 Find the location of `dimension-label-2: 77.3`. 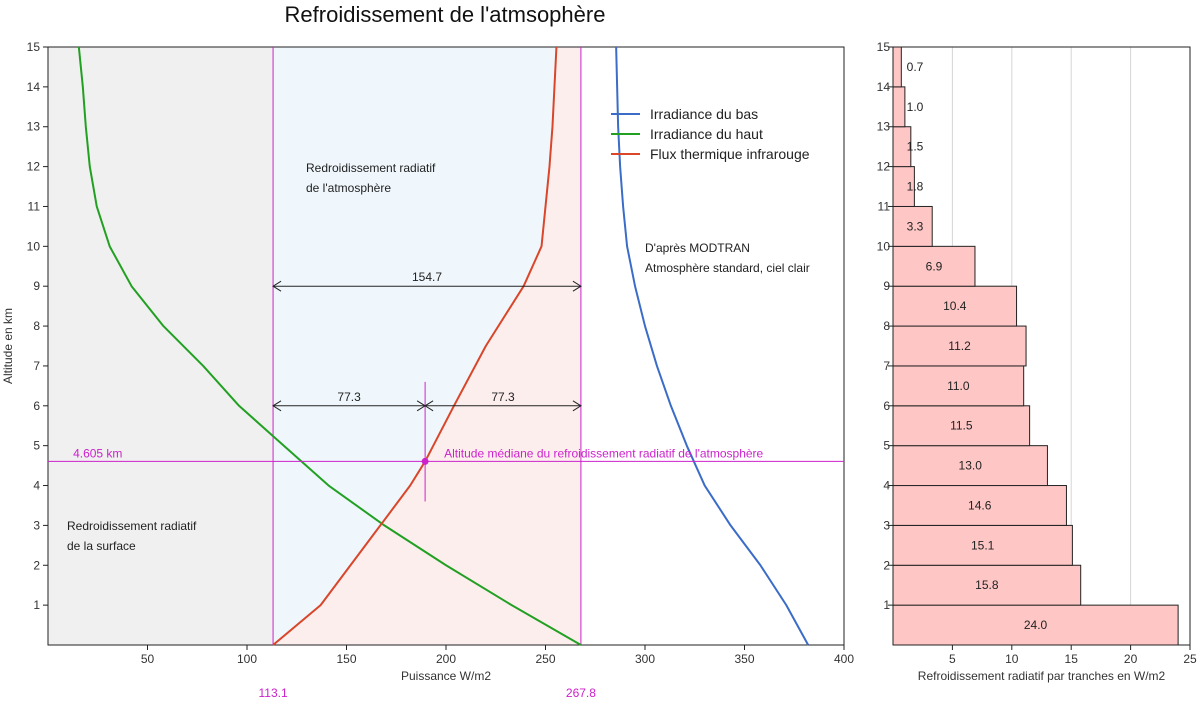

dimension-label-2: 77.3 is located at coordinates (349, 397).